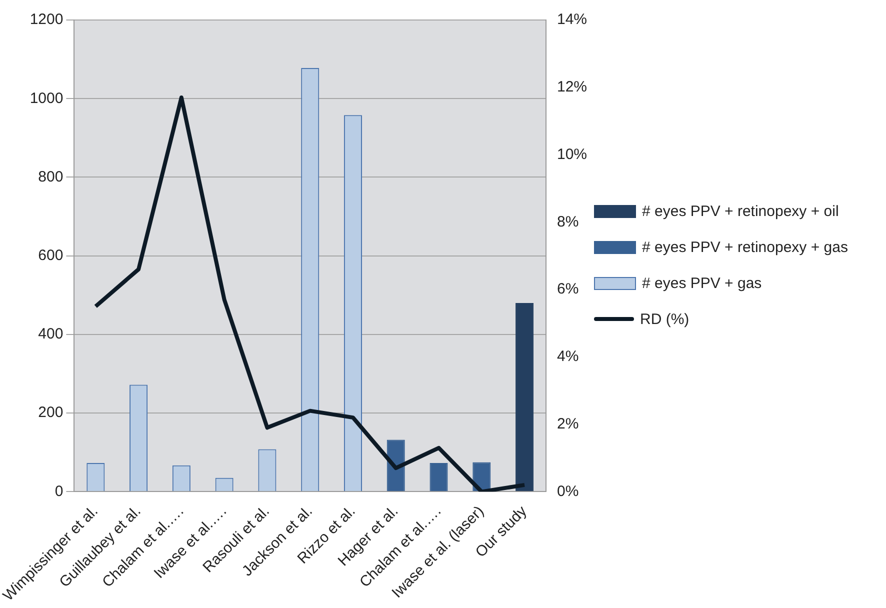 The width and height of the screenshot is (886, 608). Describe the element at coordinates (745, 247) in the screenshot. I see `legend-label: # eyes PPV + retinopexy + gas` at that location.